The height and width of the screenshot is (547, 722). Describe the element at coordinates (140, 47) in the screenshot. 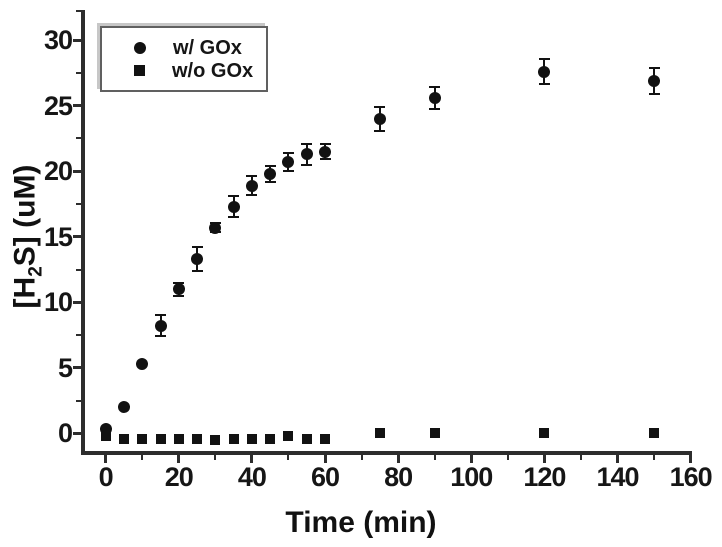

I see `circle-marker-icon` at that location.